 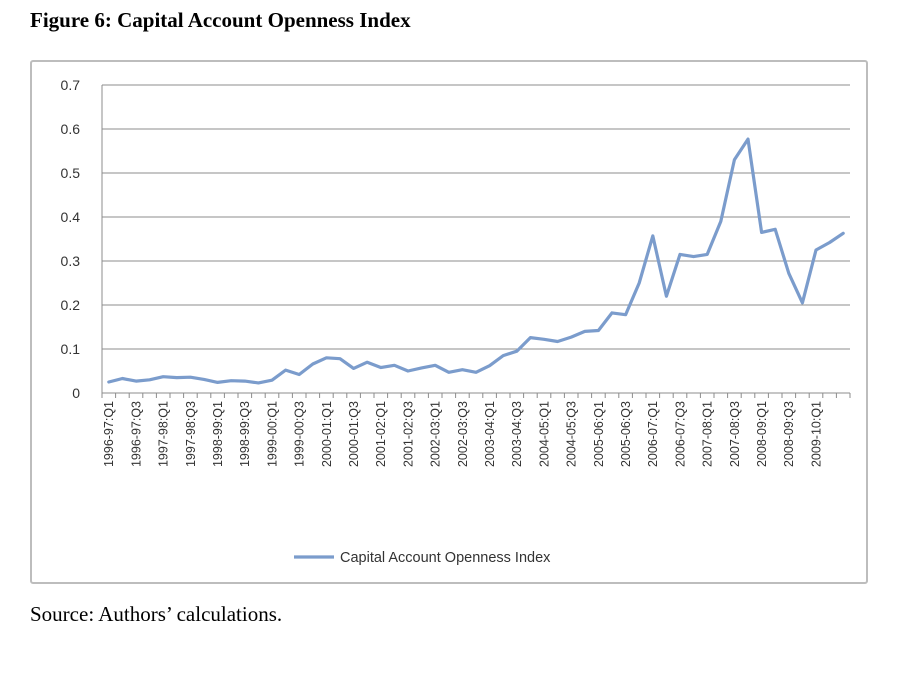 I want to click on source-note: Source: Authors’ calculations., so click(x=156, y=614).